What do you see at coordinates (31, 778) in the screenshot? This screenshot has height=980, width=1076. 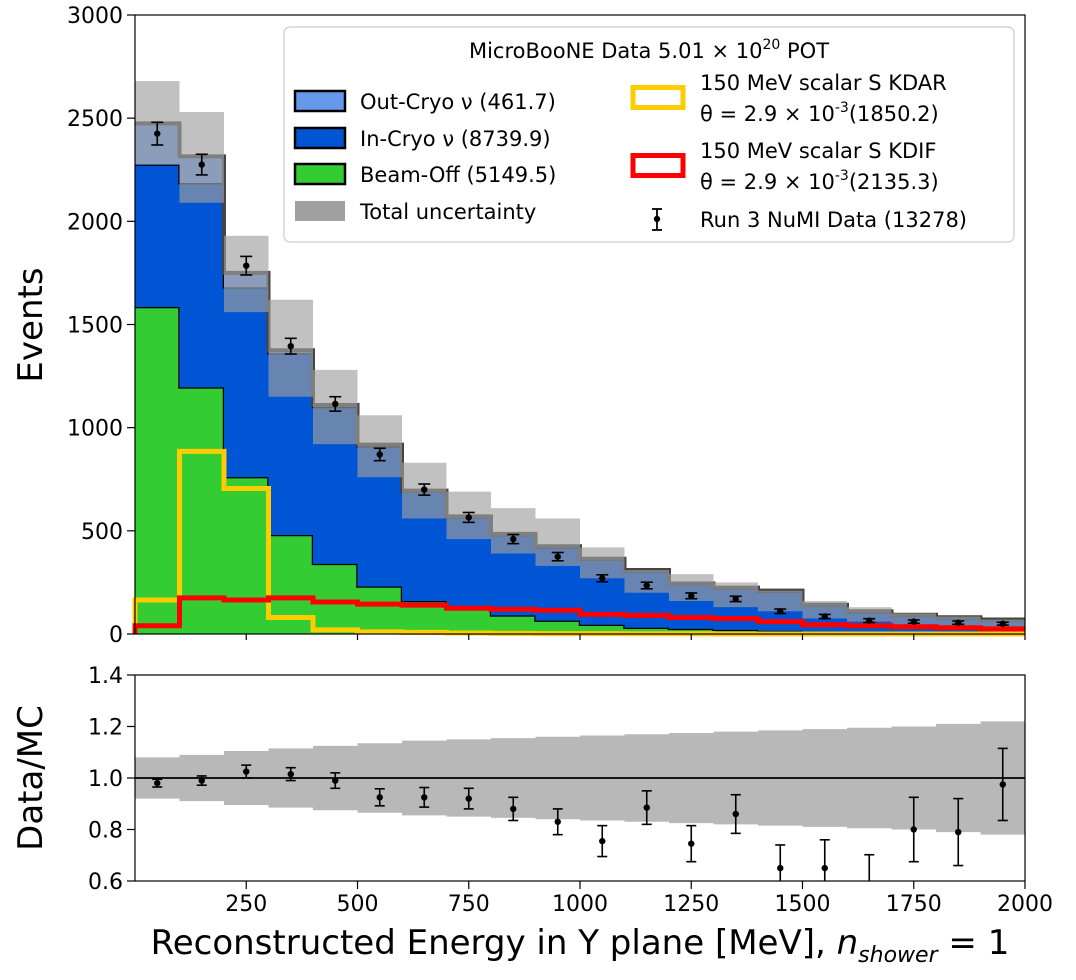 I see `y-axis-title-ratio: Data/MC` at bounding box center [31, 778].